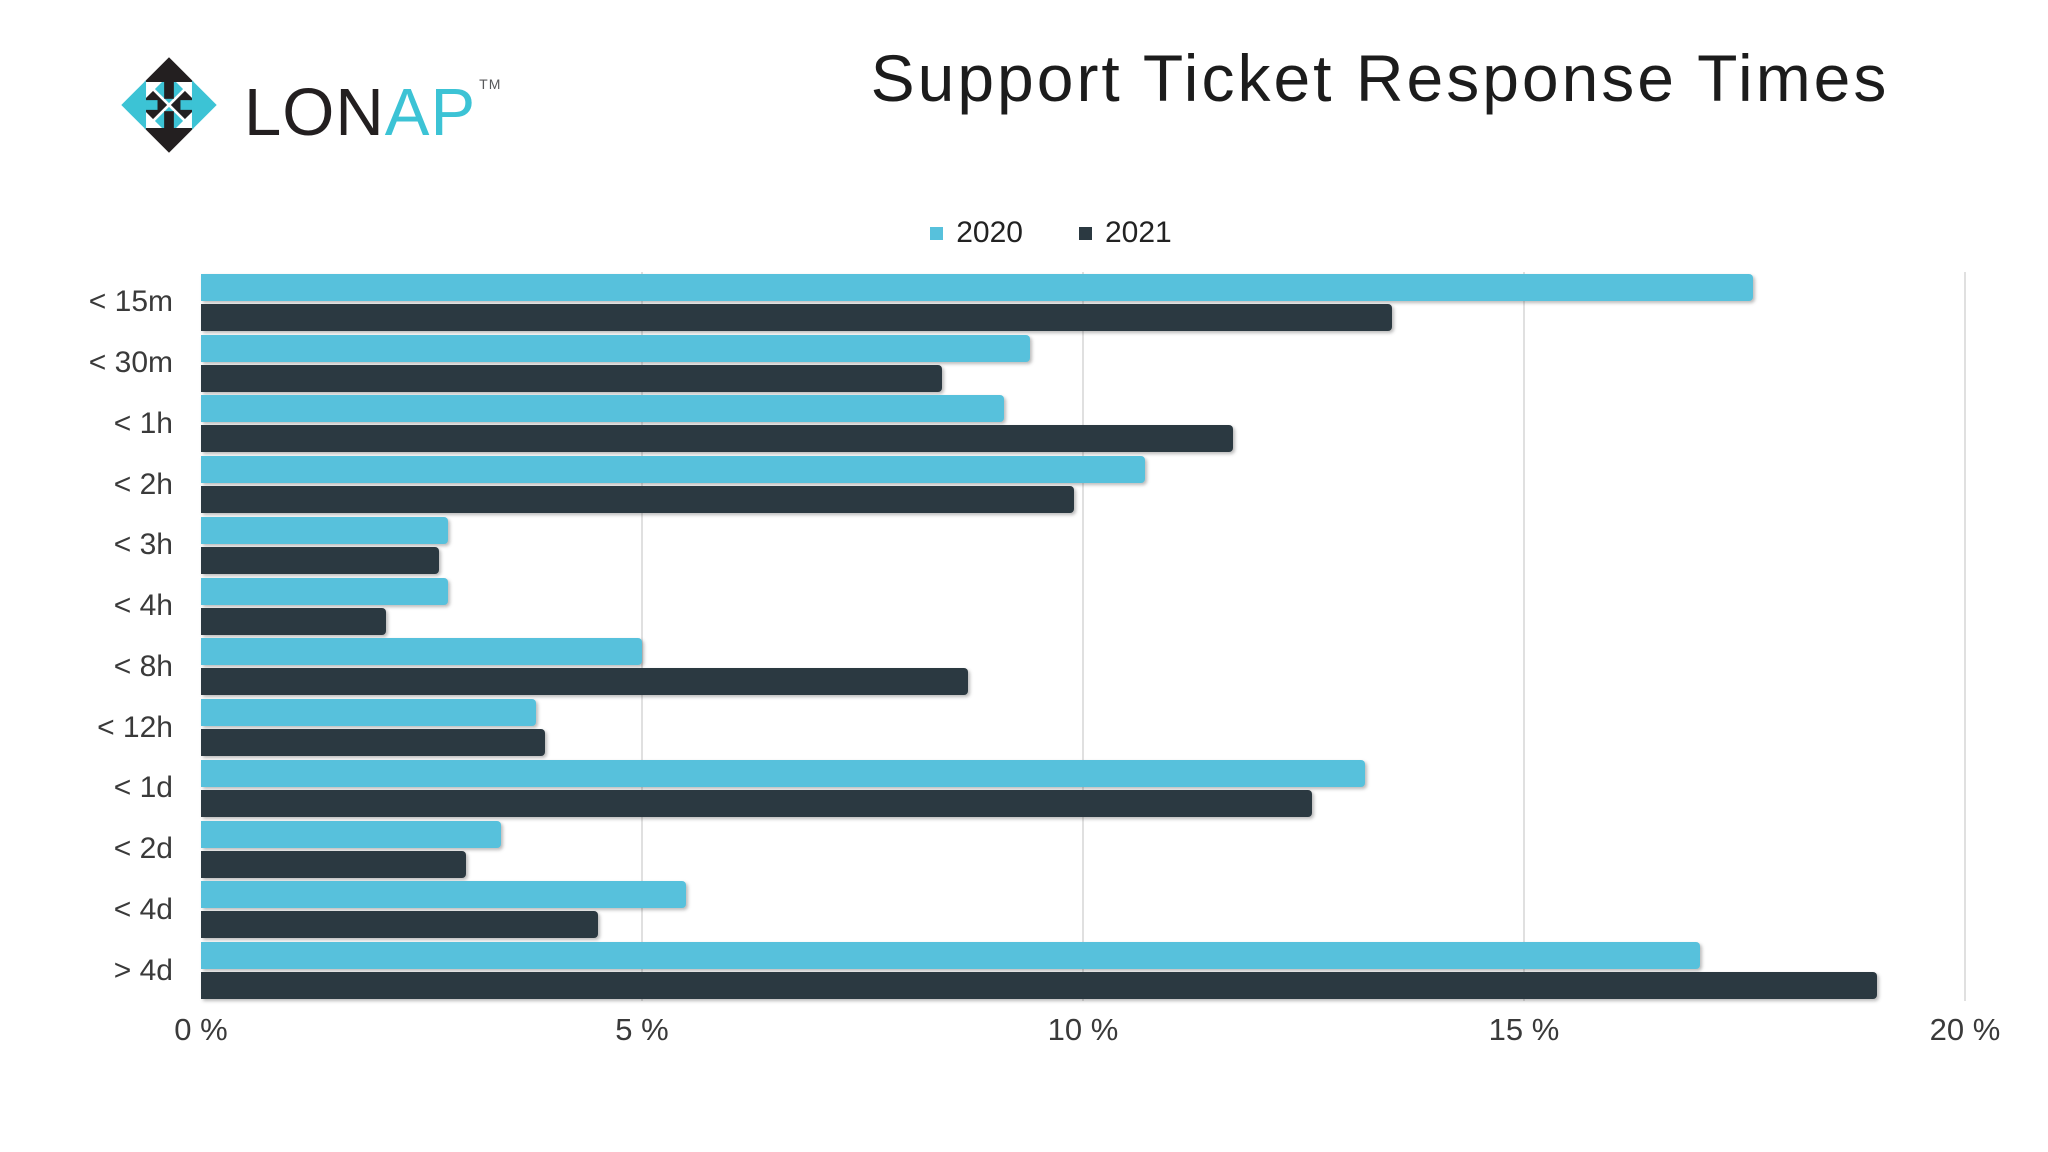  Describe the element at coordinates (1039, 606) in the screenshot. I see `category-row: < 4h` at that location.